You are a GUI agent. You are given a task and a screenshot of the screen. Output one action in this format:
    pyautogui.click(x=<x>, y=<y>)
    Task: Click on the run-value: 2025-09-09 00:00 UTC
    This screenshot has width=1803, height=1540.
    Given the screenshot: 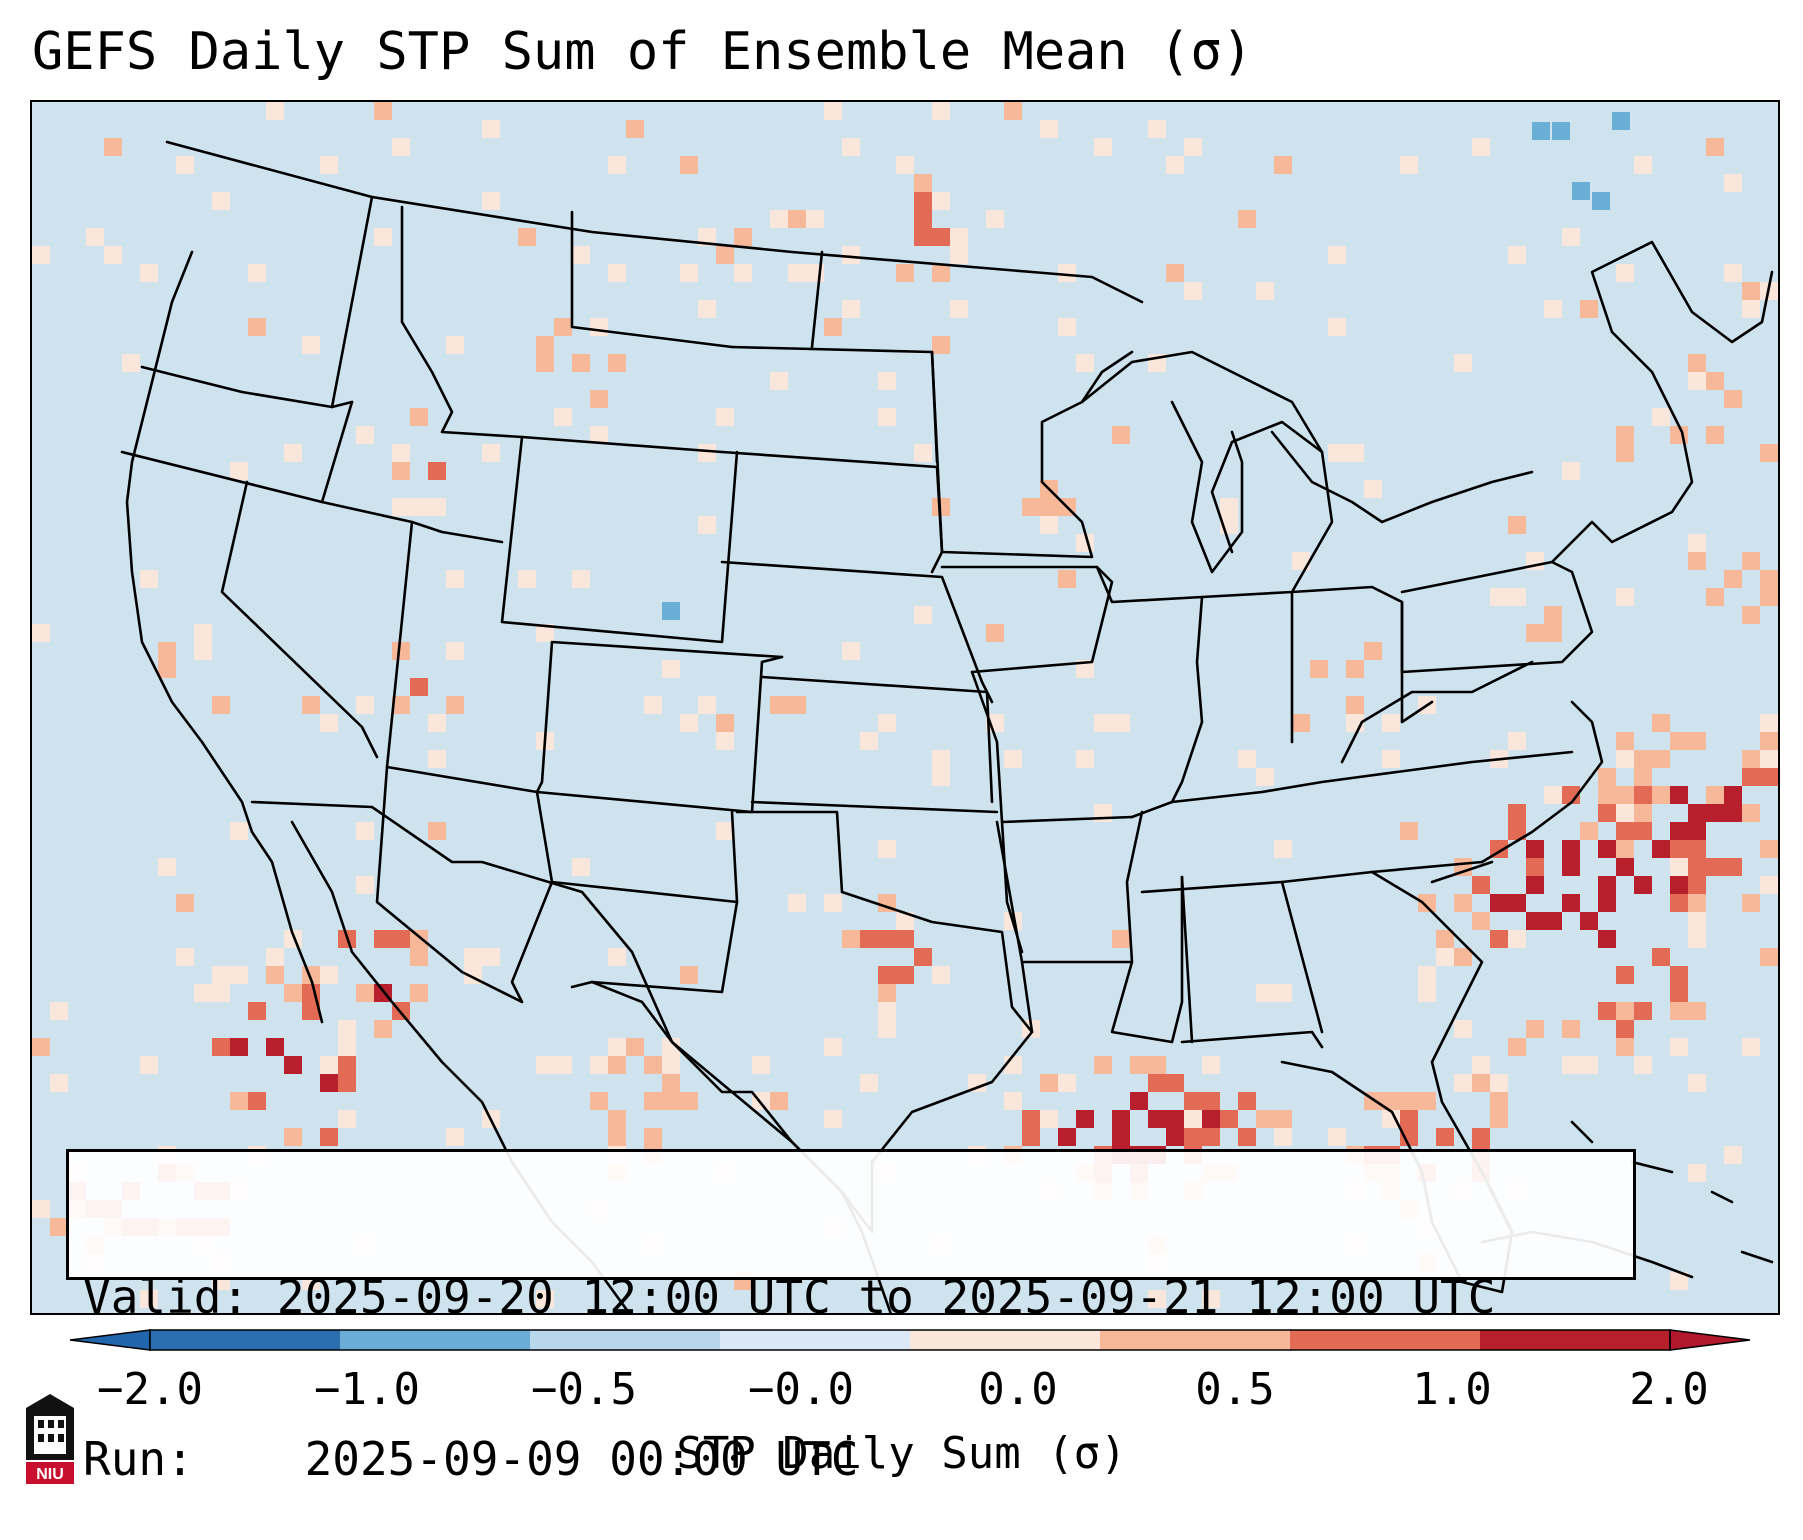 What is the action you would take?
    pyautogui.click(x=581, y=1459)
    